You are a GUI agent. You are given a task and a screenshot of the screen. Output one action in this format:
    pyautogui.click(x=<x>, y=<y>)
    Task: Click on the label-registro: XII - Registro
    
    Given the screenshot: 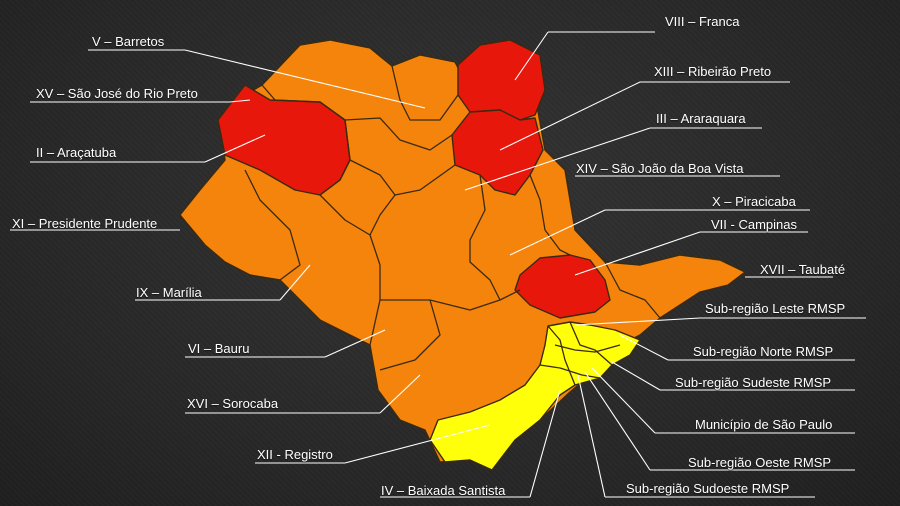 What is the action you would take?
    pyautogui.click(x=295, y=454)
    